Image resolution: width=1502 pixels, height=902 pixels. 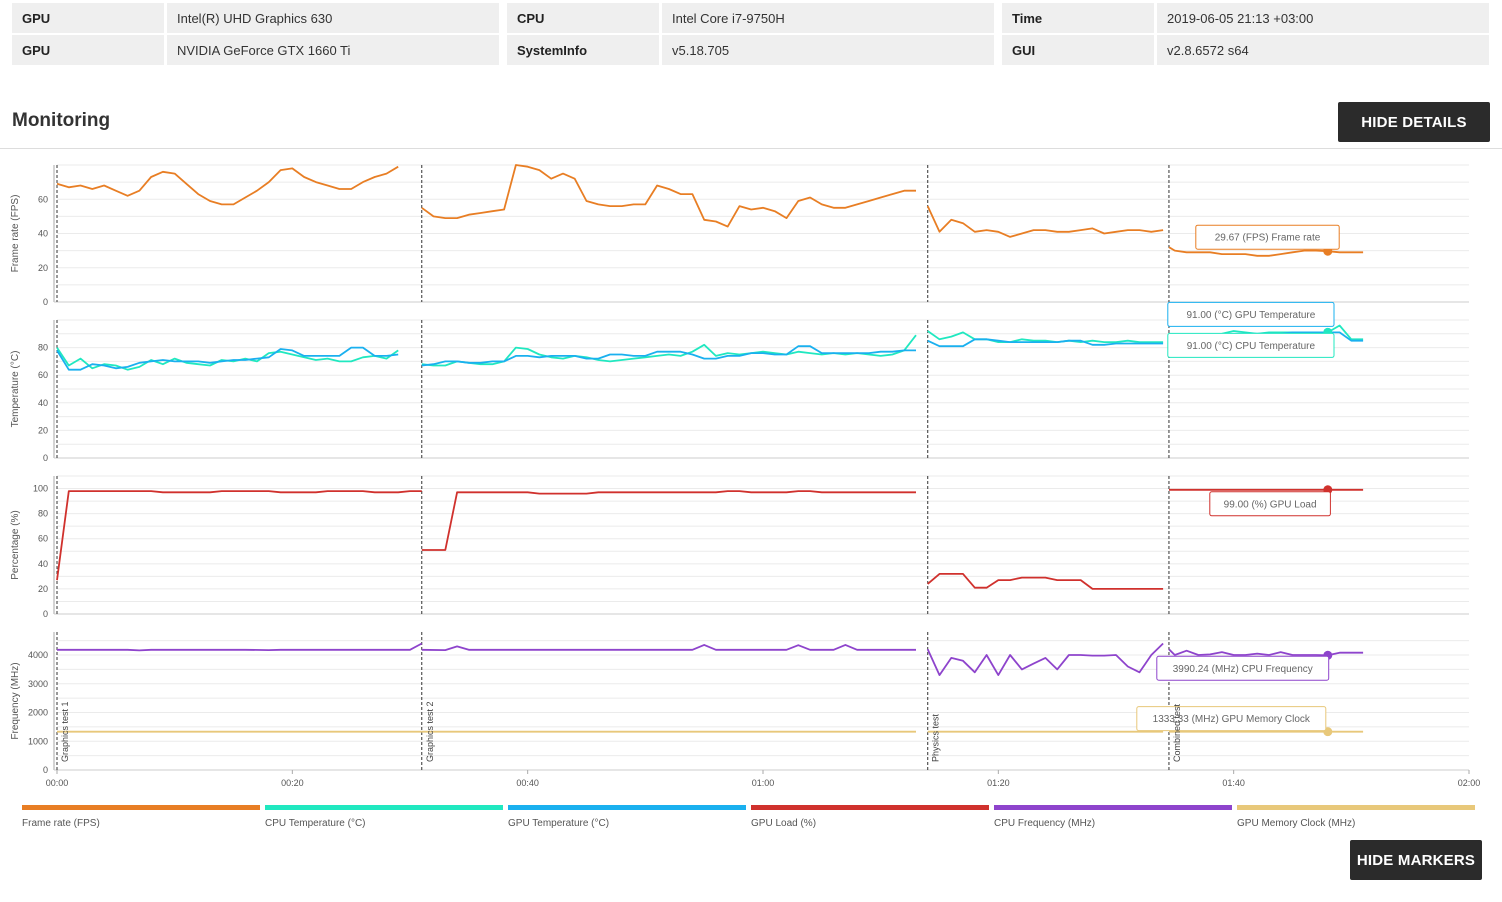 I want to click on marker-label-graphics-test-2: Graphics test 2, so click(x=430, y=731).